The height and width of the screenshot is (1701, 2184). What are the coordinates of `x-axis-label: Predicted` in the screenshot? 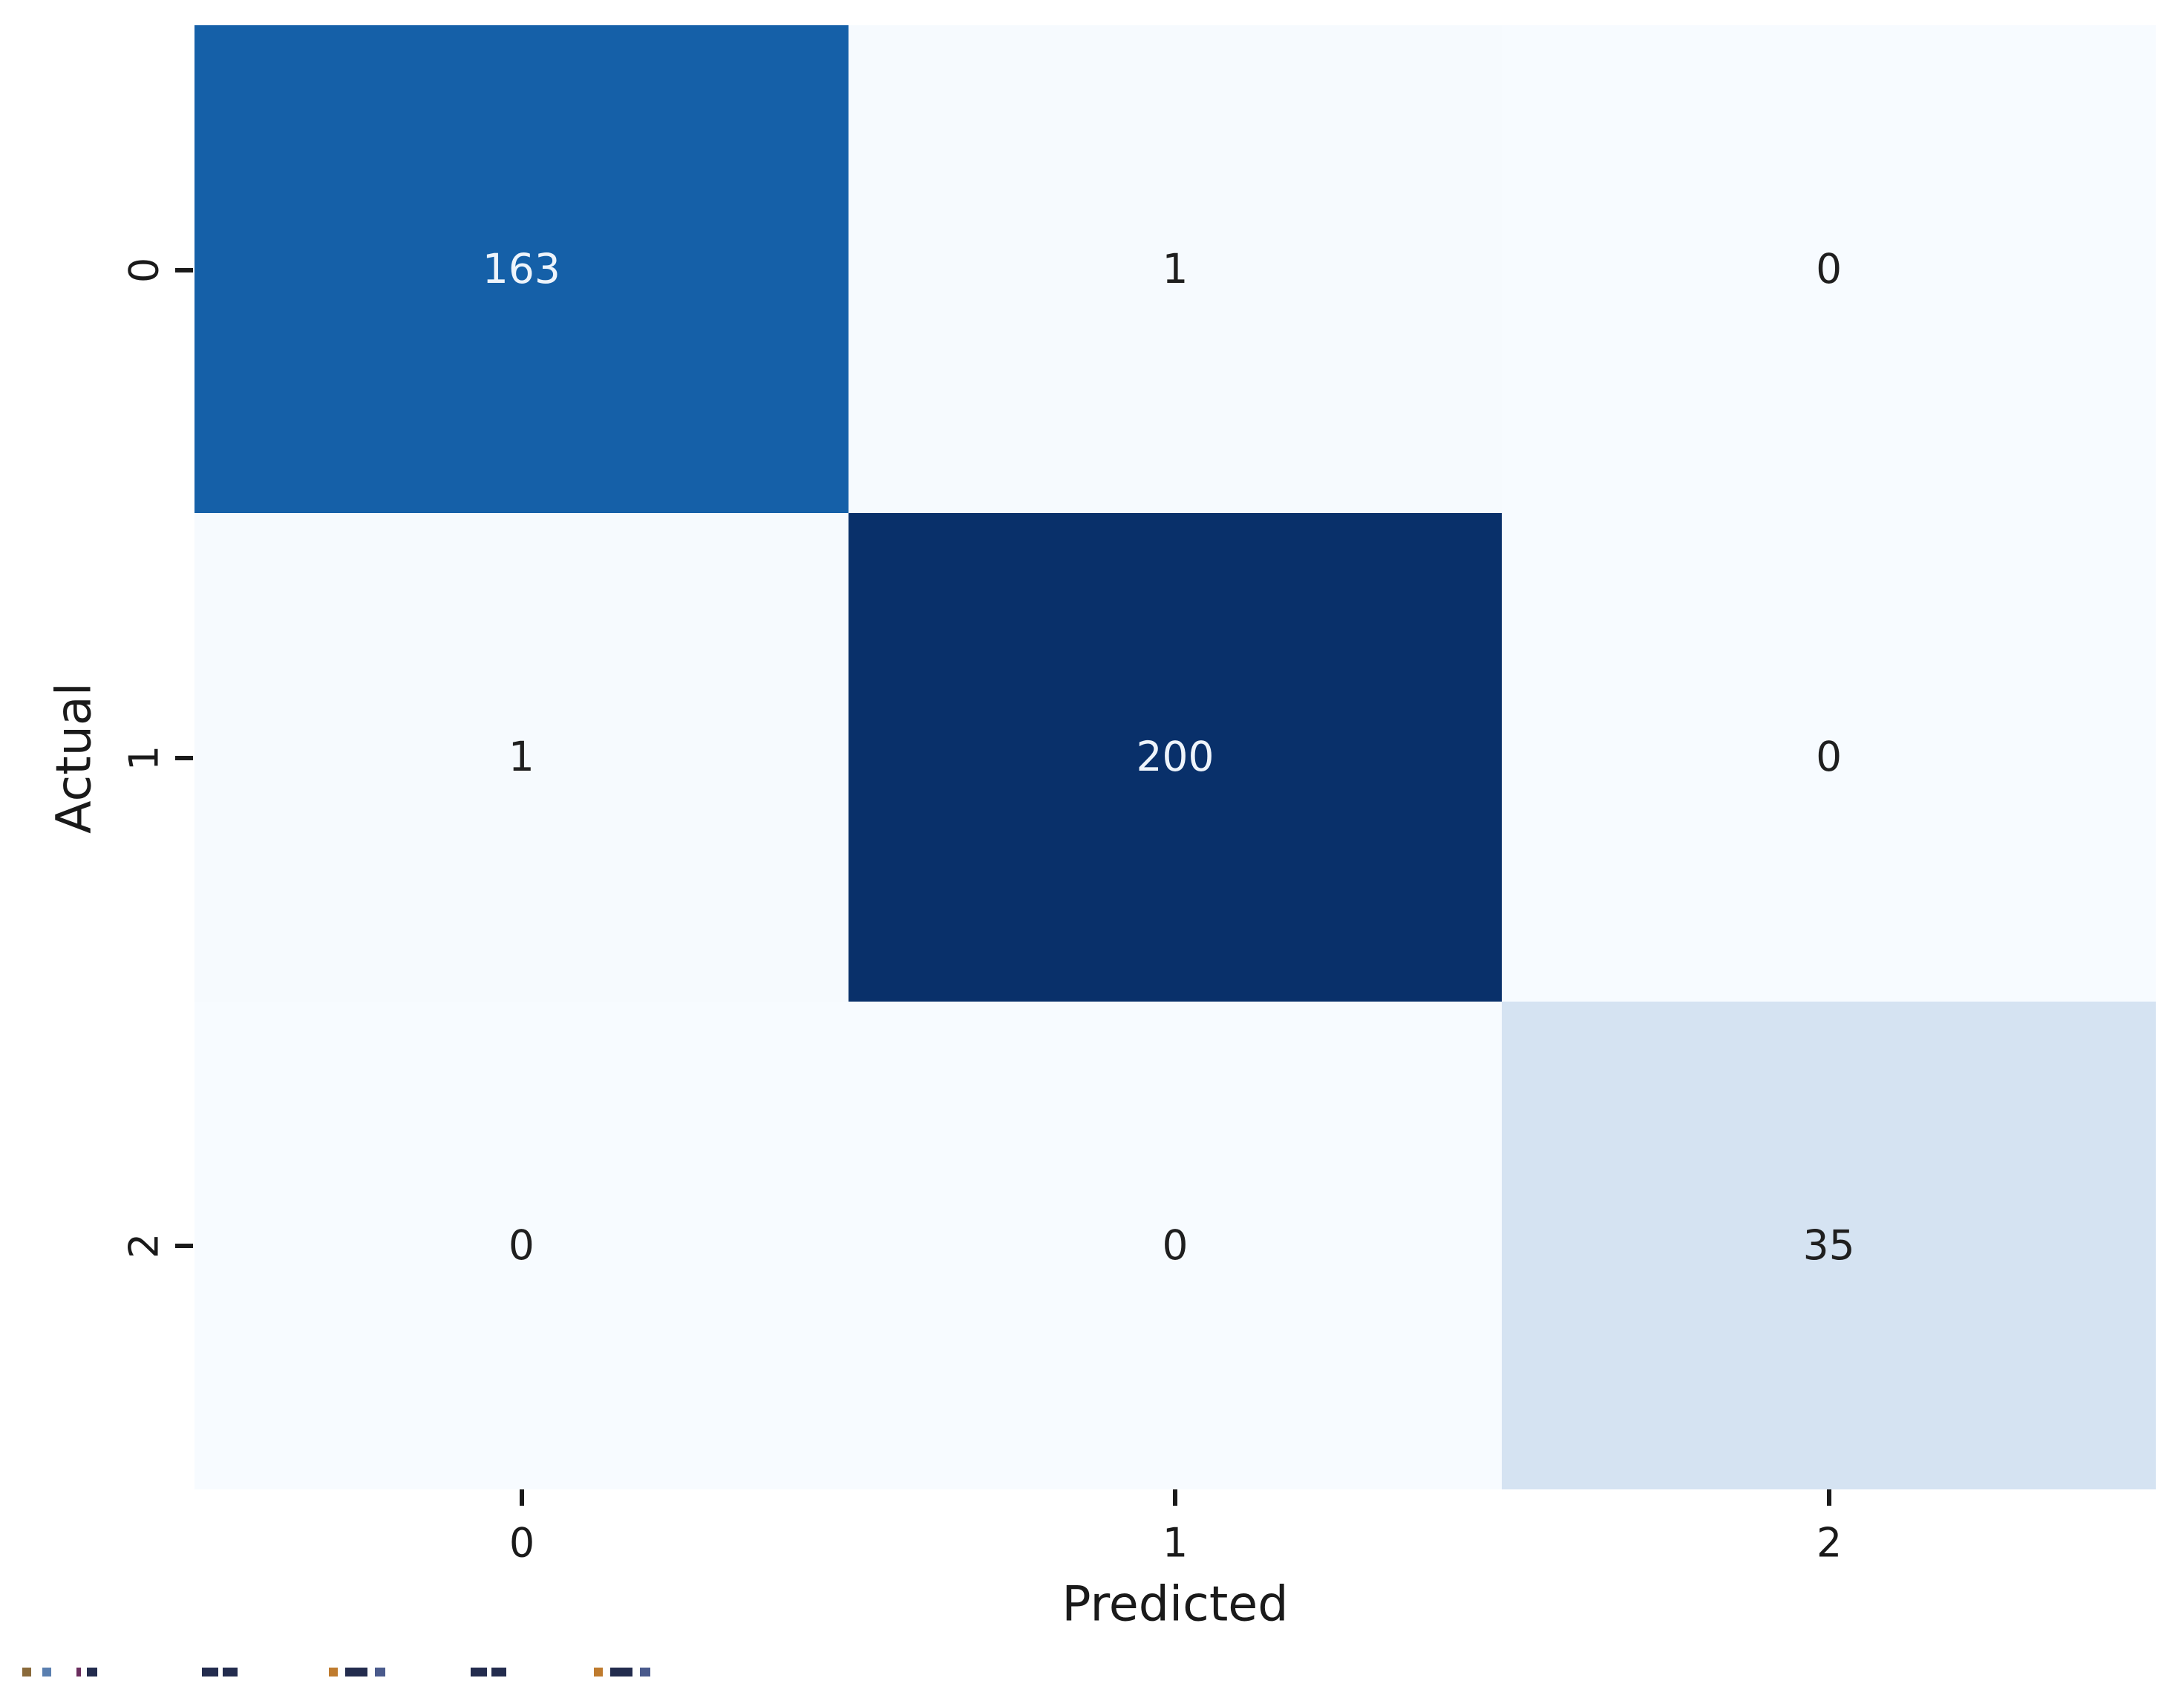 It's located at (1175, 1604).